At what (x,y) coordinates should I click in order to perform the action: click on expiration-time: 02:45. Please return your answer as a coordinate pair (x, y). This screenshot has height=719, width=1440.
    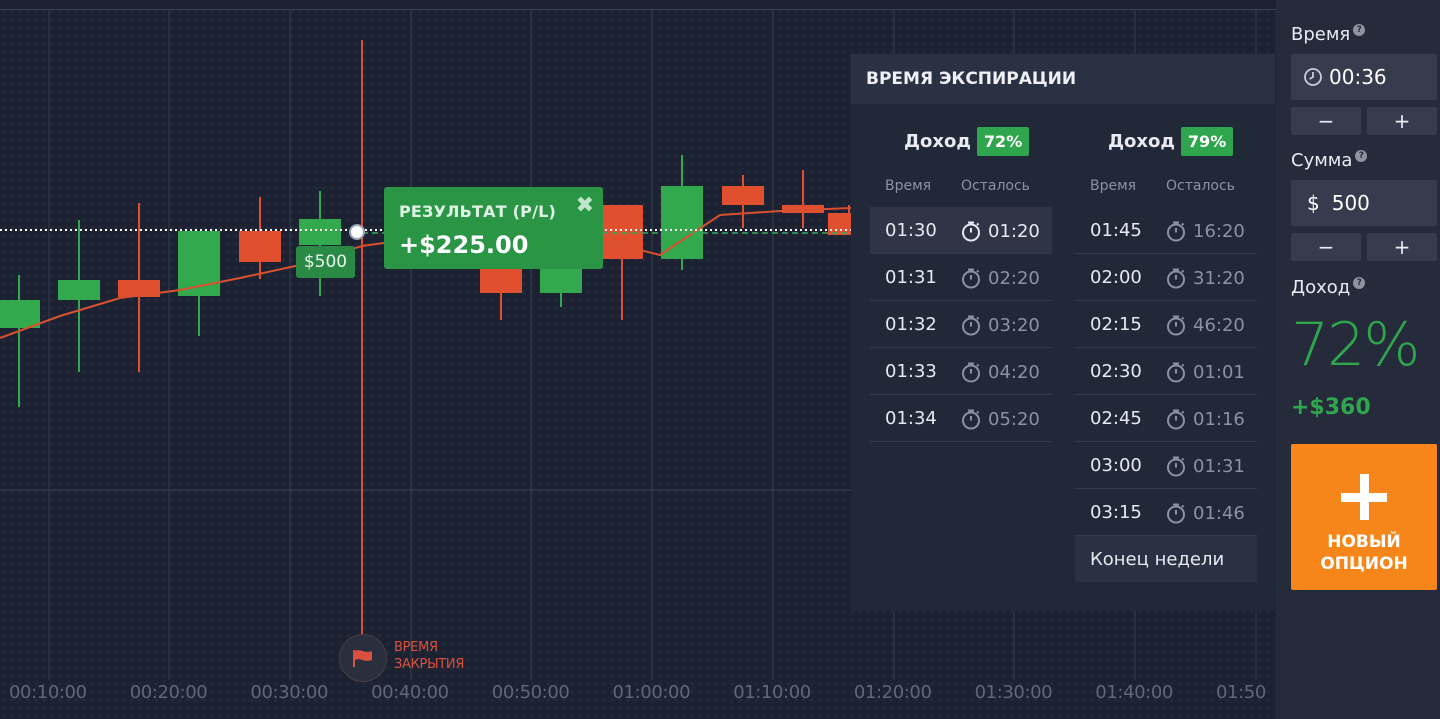
    Looking at the image, I should click on (1116, 418).